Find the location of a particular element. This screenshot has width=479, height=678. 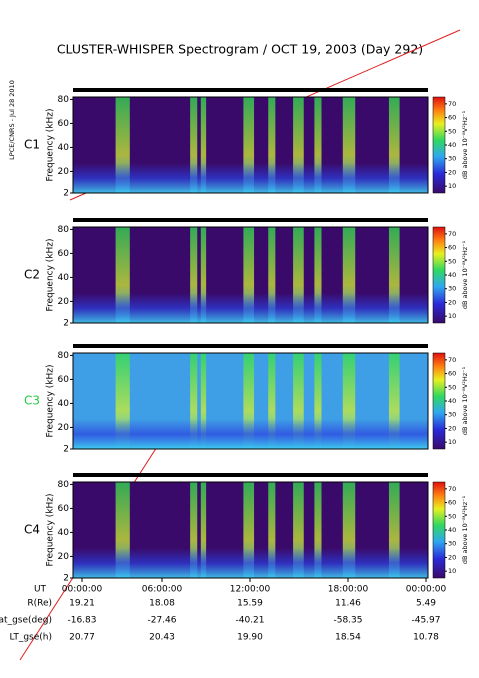

ephemeris-value: 19.21 is located at coordinates (82, 604).